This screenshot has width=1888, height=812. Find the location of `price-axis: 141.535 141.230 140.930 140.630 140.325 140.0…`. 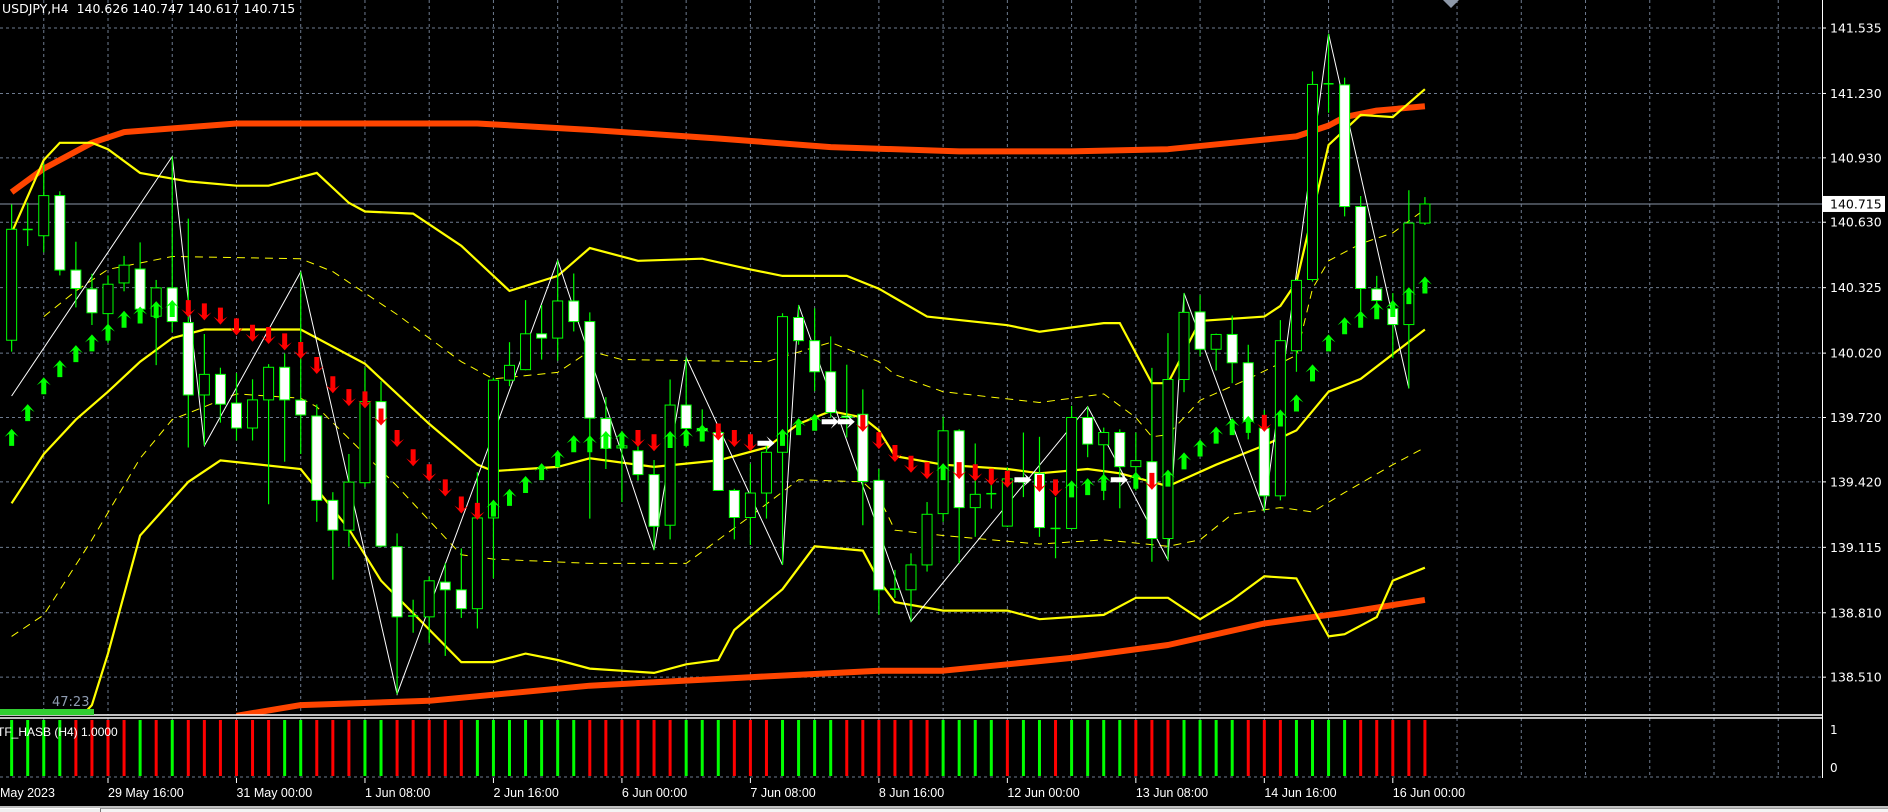

price-axis: 141.535 141.230 140.930 140.630 140.325 140.0… is located at coordinates (1853, 389).